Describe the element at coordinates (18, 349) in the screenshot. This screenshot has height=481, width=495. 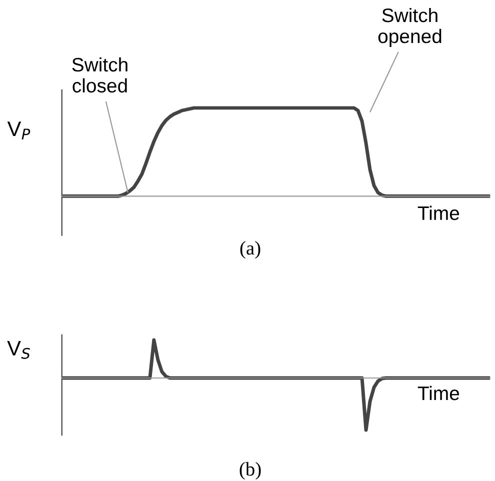
I see `y-axis-title: V$_{S}$` at that location.